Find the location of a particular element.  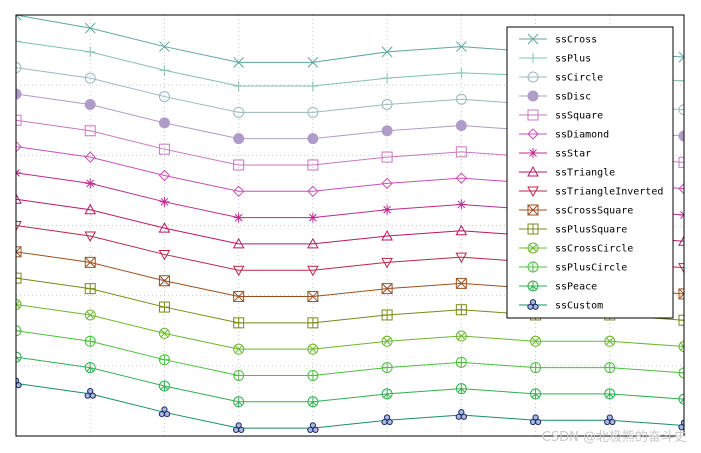

legend-entry: ssPlusSquare is located at coordinates (573, 229).